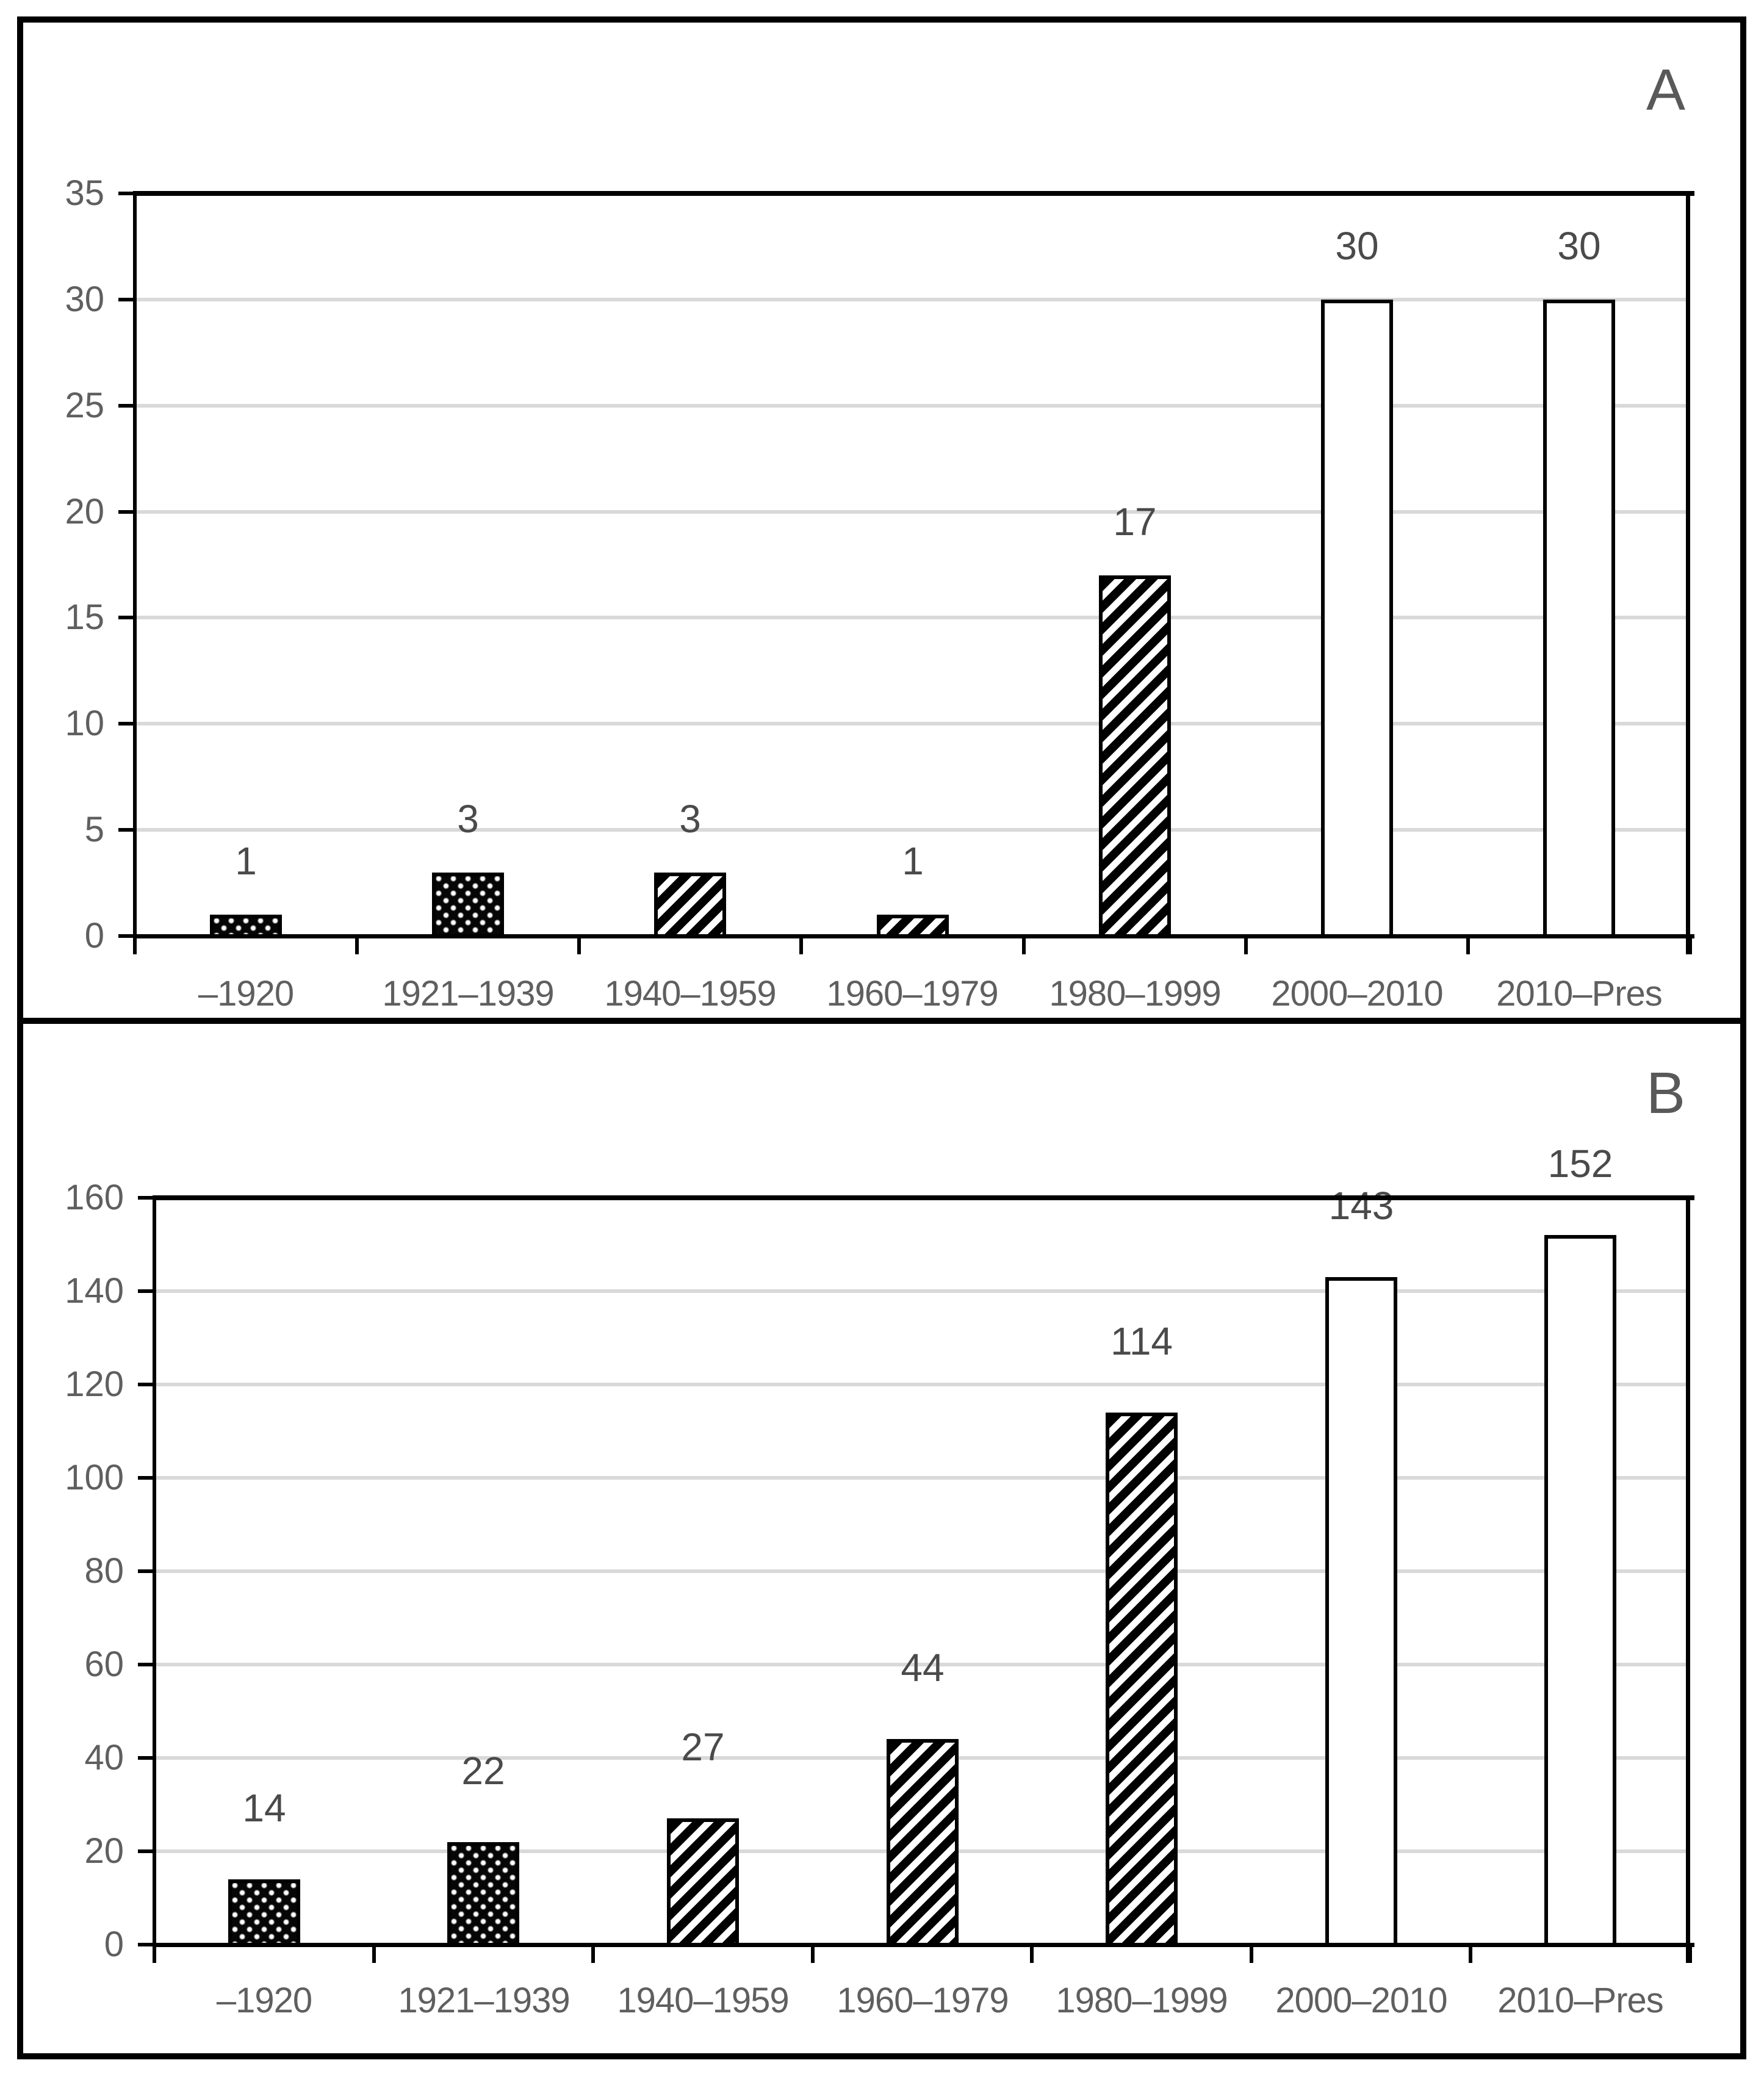 The height and width of the screenshot is (2074, 1764). I want to click on y-axis-tick-label: 30, so click(85, 299).